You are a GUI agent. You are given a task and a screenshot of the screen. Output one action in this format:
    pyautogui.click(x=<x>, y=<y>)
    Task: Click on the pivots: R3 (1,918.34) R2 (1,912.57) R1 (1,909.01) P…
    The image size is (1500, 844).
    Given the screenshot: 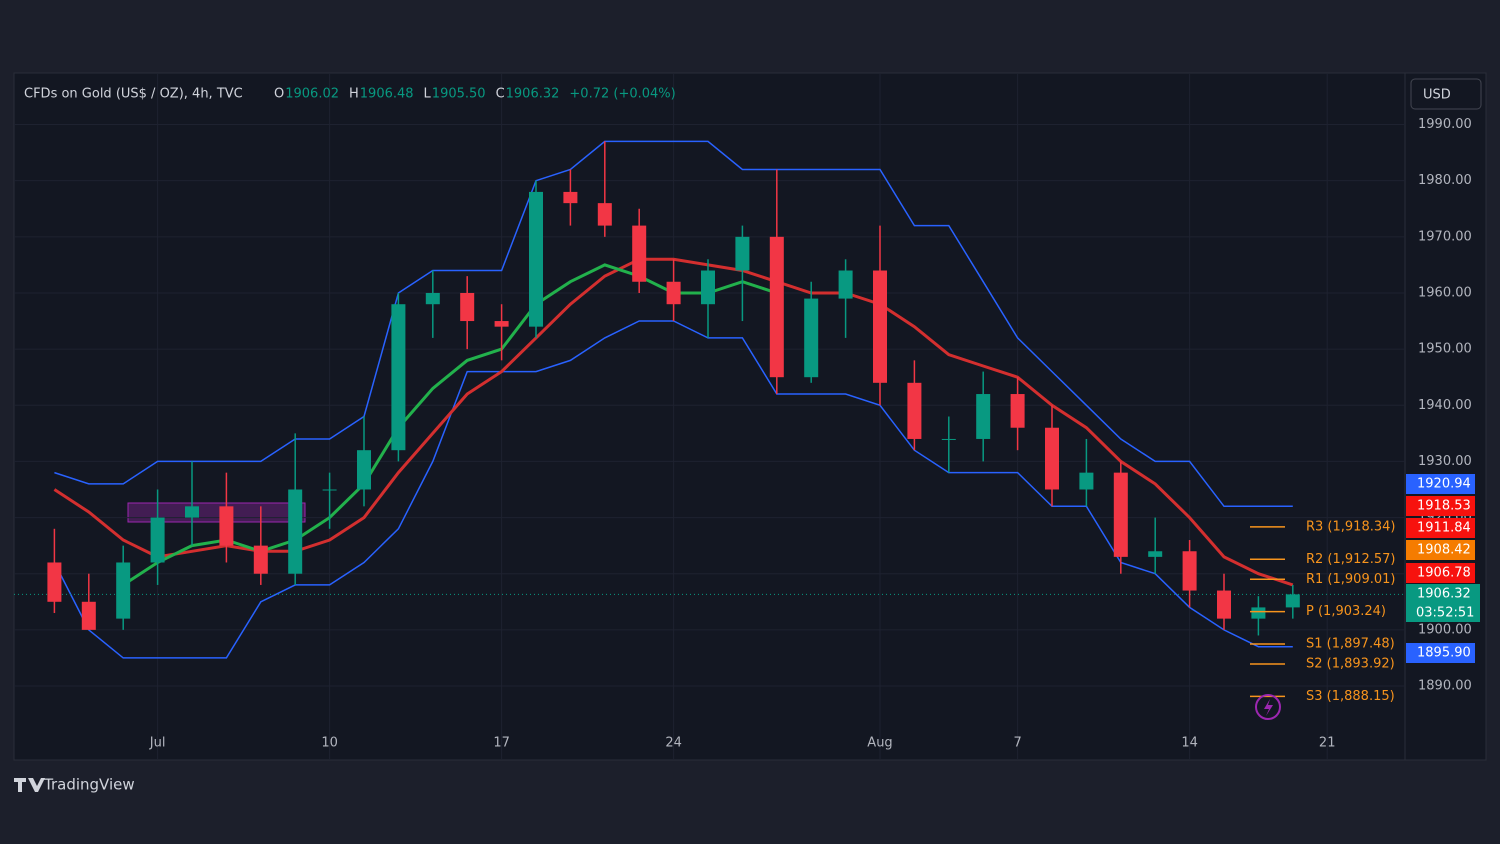 What is the action you would take?
    pyautogui.click(x=1322, y=611)
    